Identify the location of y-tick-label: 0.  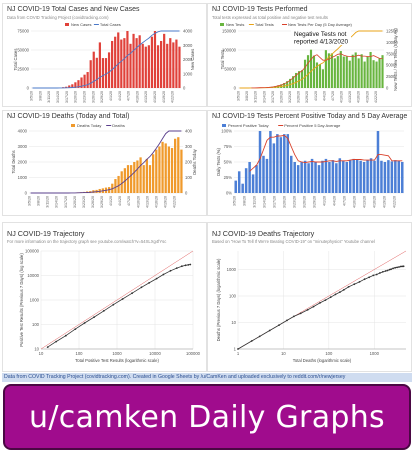
(28, 88).